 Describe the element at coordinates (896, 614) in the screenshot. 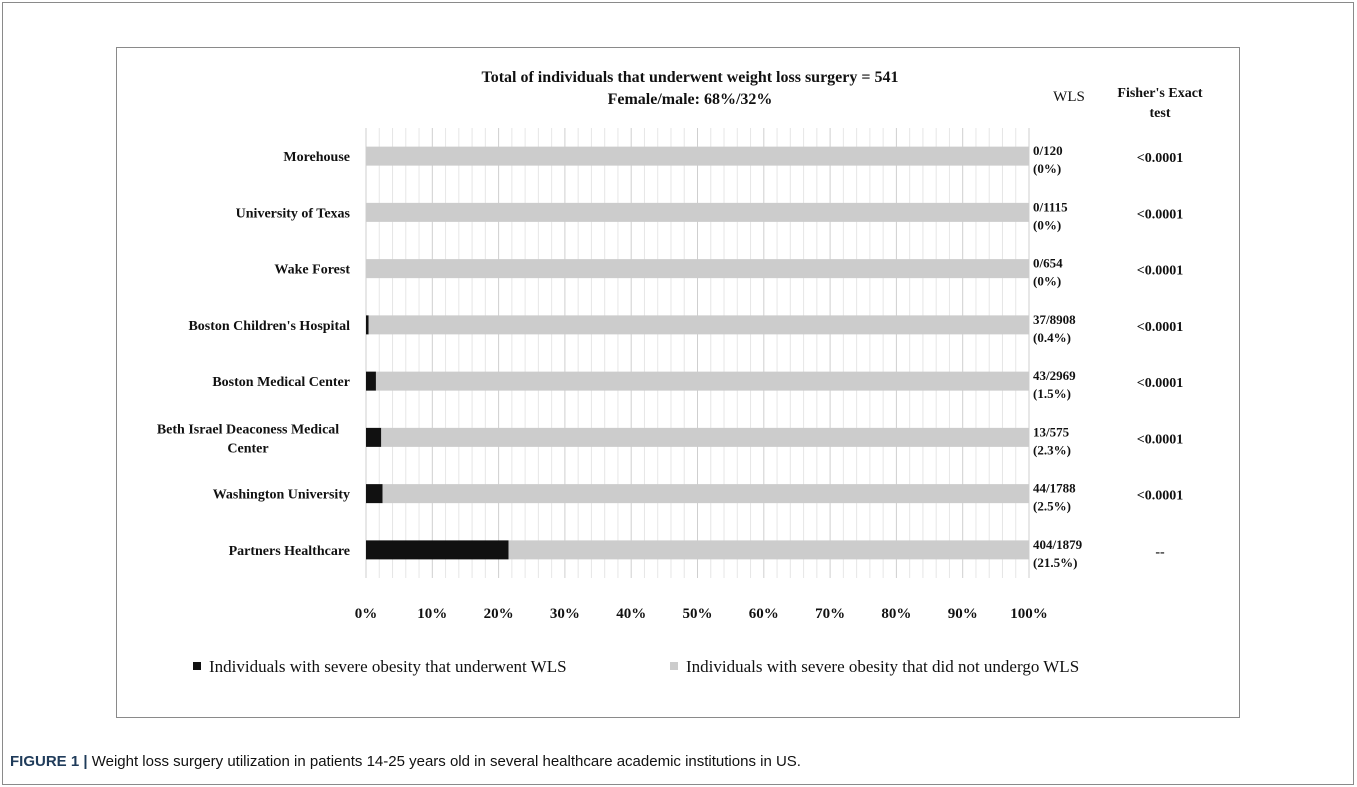

I see `x-tick-label: 80%` at that location.